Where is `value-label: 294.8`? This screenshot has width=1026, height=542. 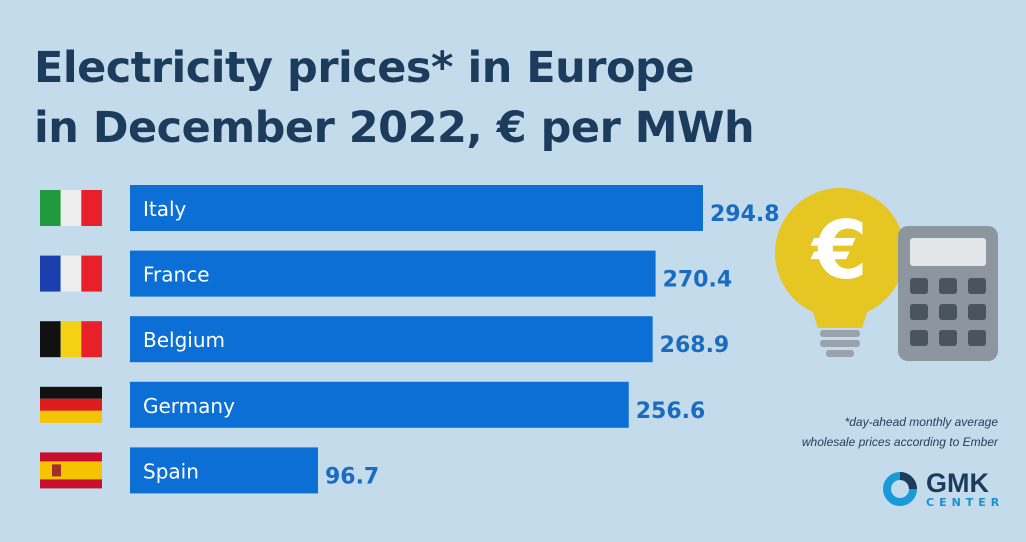 value-label: 294.8 is located at coordinates (745, 214).